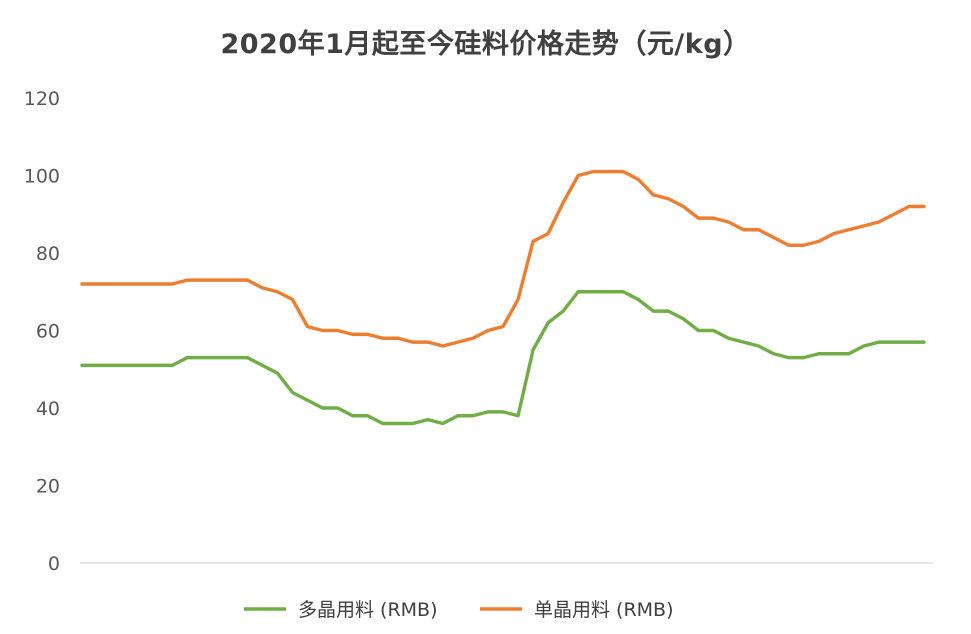 The image size is (971, 634). What do you see at coordinates (48, 254) in the screenshot?
I see `y-tick-label: 80` at bounding box center [48, 254].